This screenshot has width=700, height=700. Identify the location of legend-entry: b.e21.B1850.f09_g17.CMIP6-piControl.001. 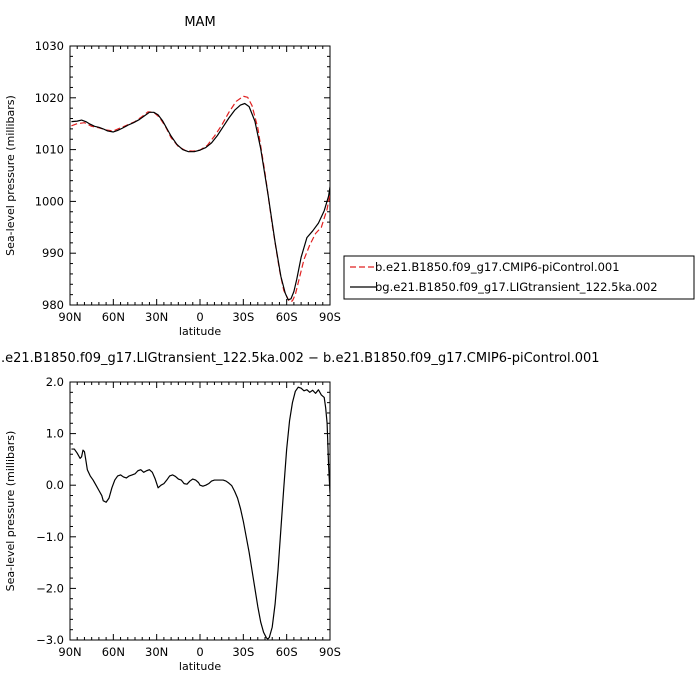
(497, 267).